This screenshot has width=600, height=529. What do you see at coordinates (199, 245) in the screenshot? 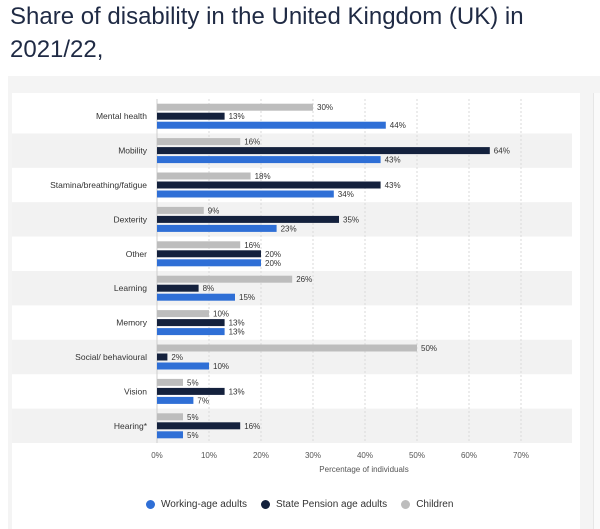
I see `bar-children-other` at bounding box center [199, 245].